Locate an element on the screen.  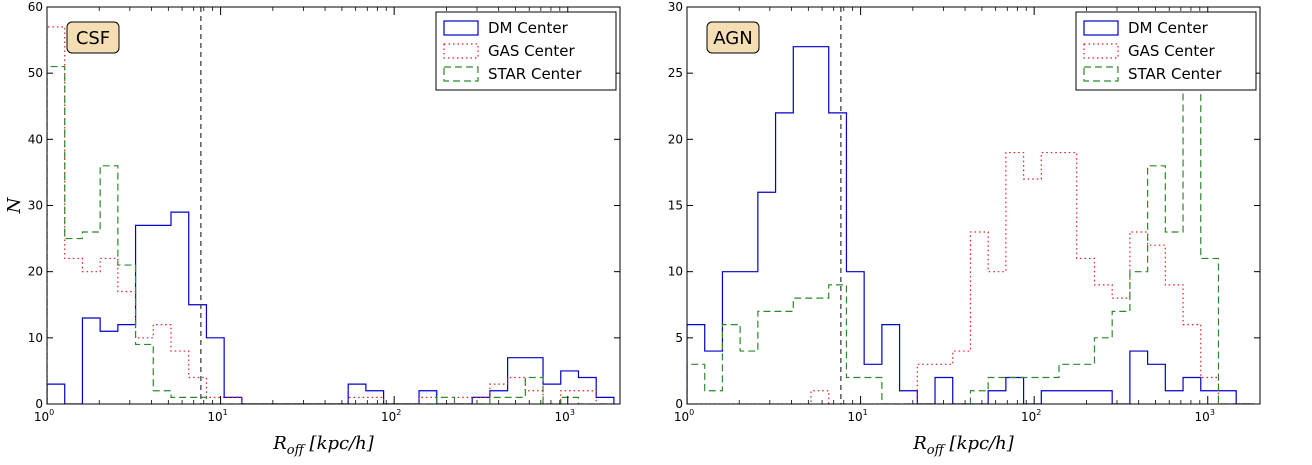
panel-1-x-tick-label: 10² is located at coordinates (391, 416).